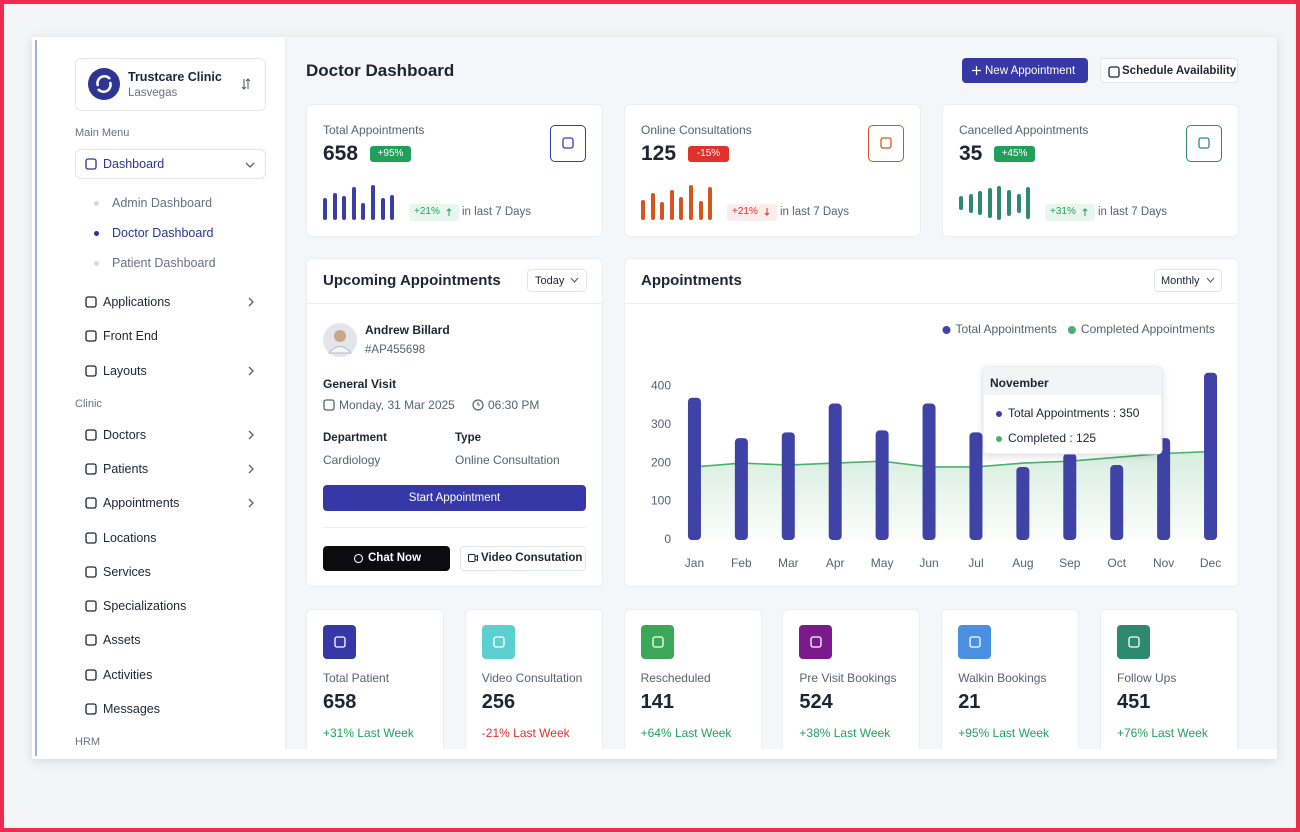 This screenshot has height=832, width=1300. Describe the element at coordinates (525, 733) in the screenshot. I see `summary-change: -21% Last Week` at that location.